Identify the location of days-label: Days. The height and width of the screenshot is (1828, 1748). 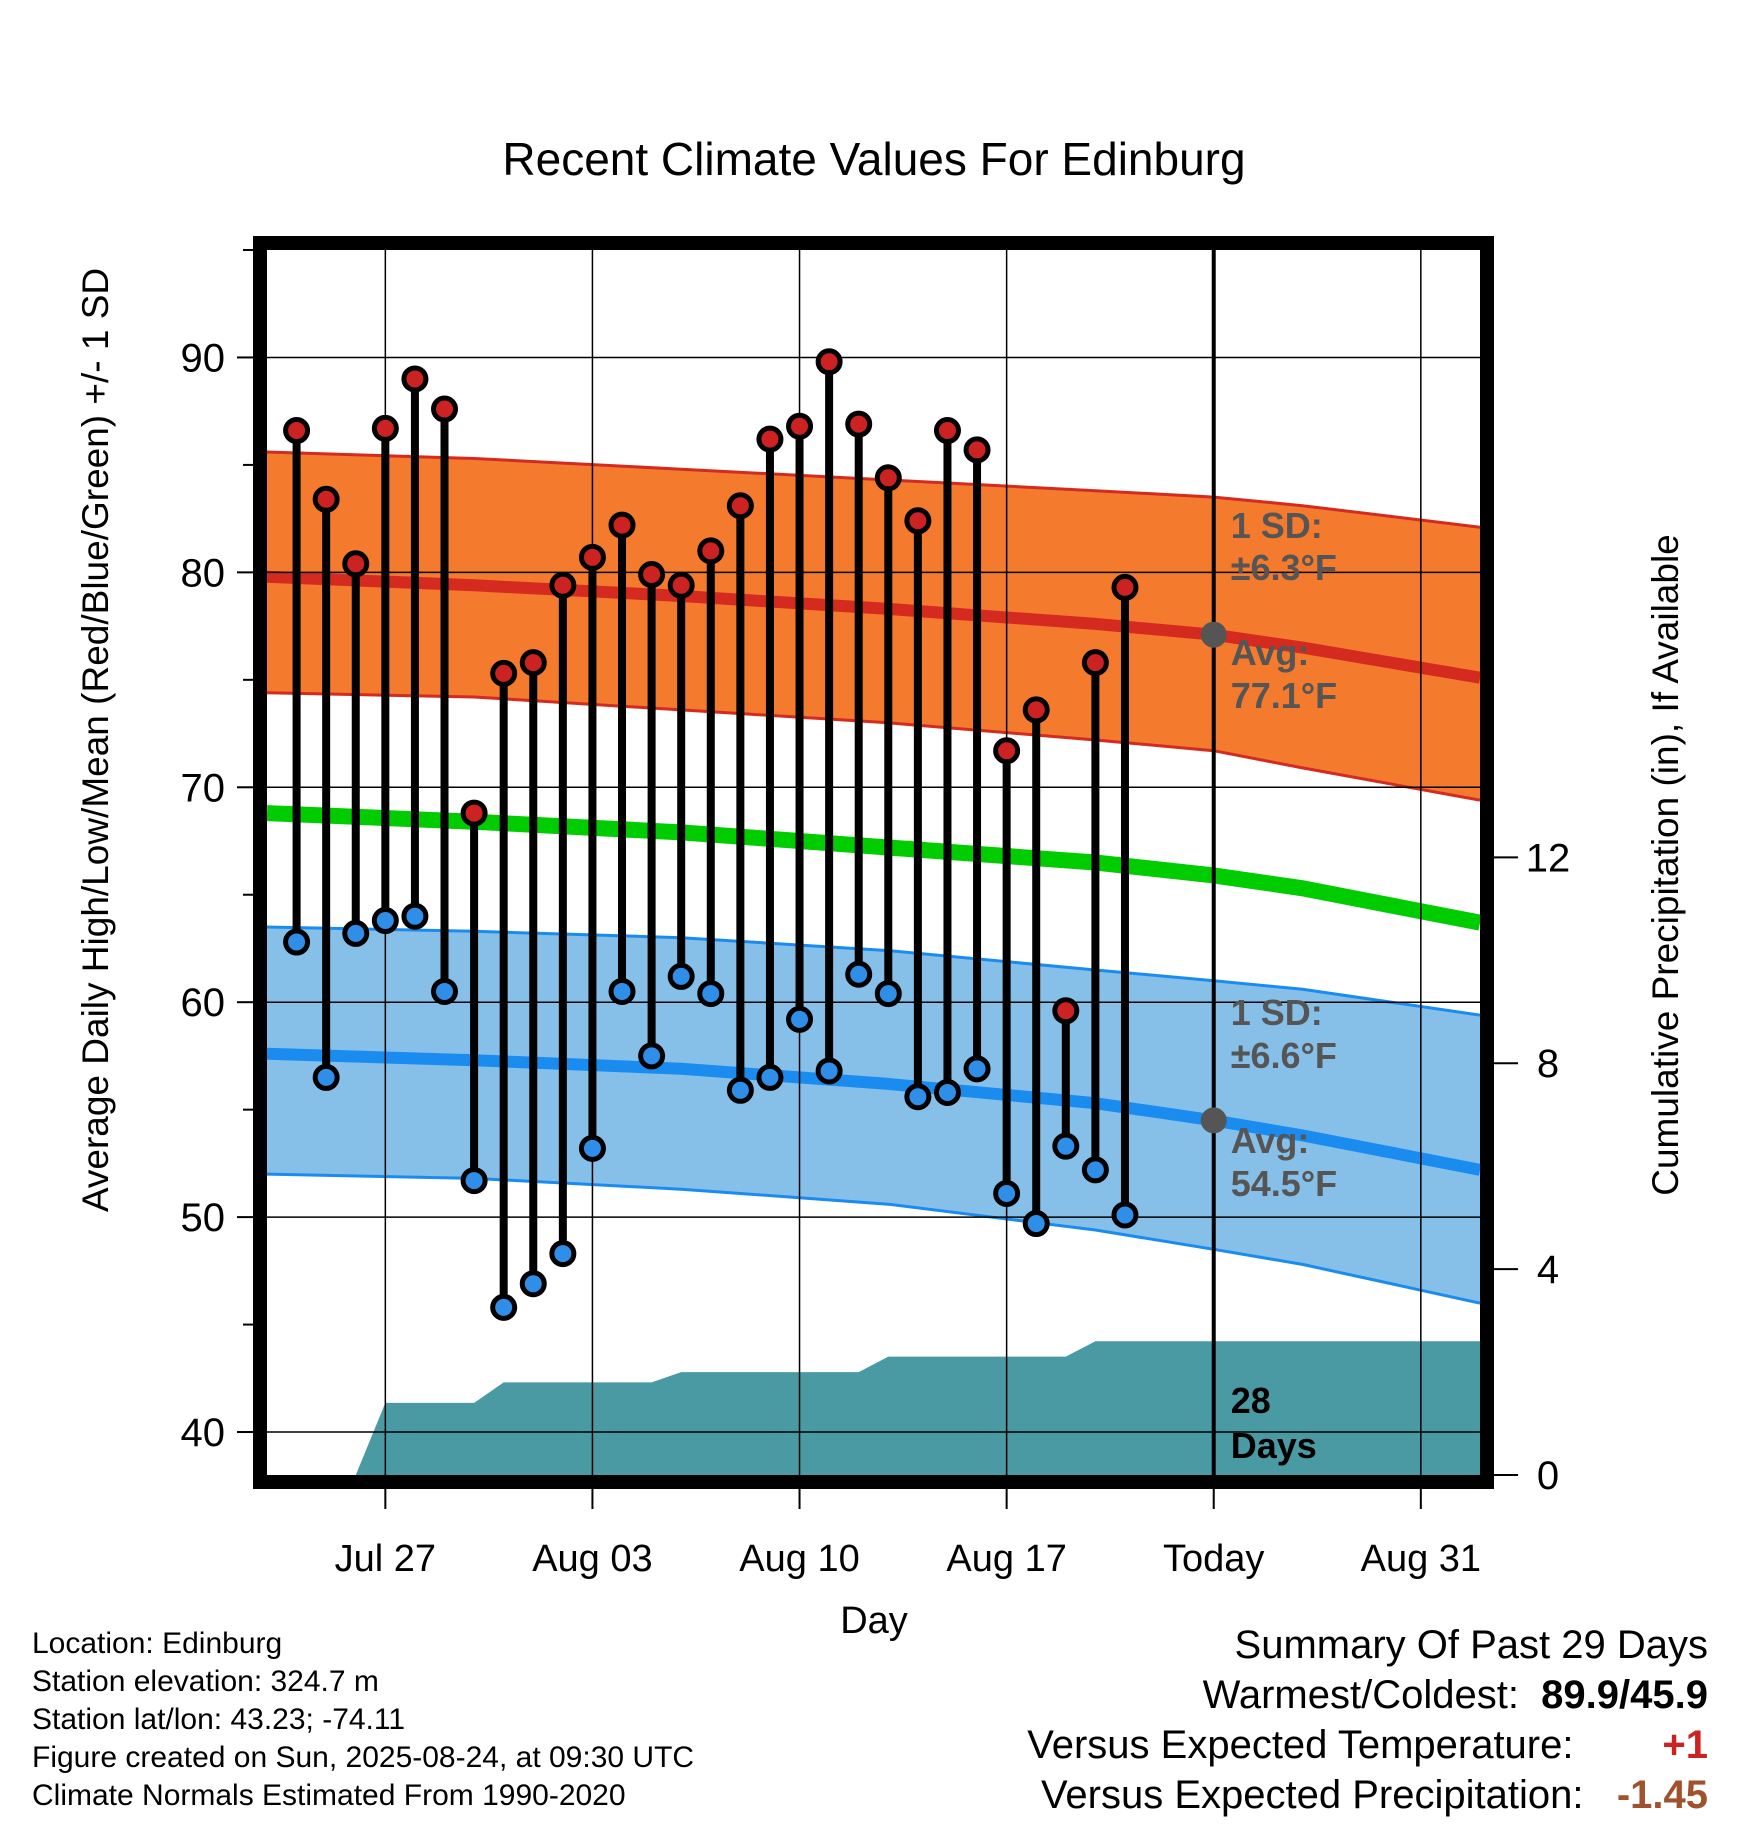
(1274, 1445).